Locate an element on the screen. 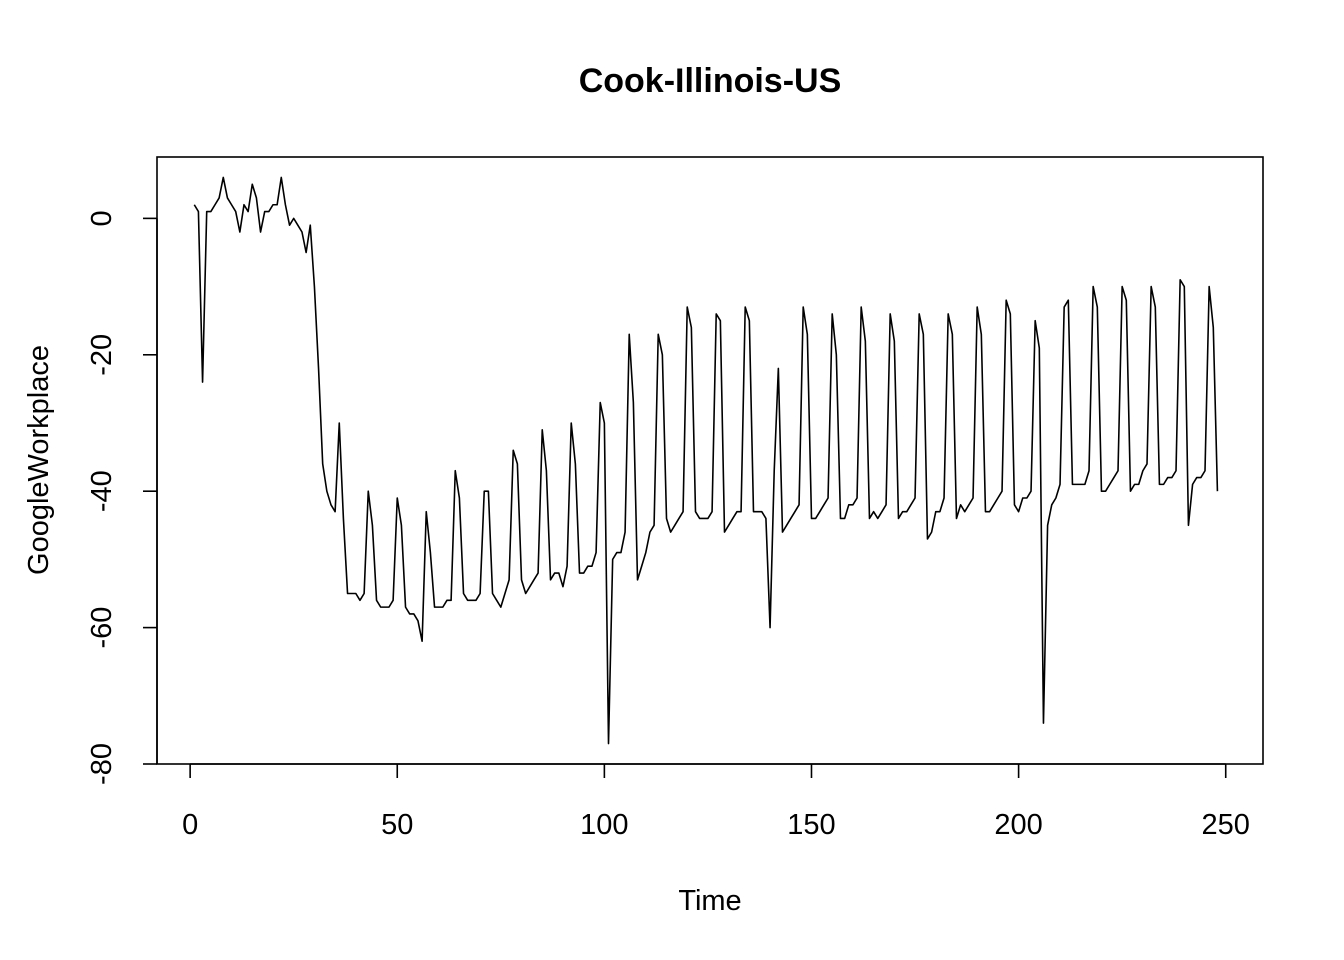  y-tick-label: -20 is located at coordinates (102, 355).